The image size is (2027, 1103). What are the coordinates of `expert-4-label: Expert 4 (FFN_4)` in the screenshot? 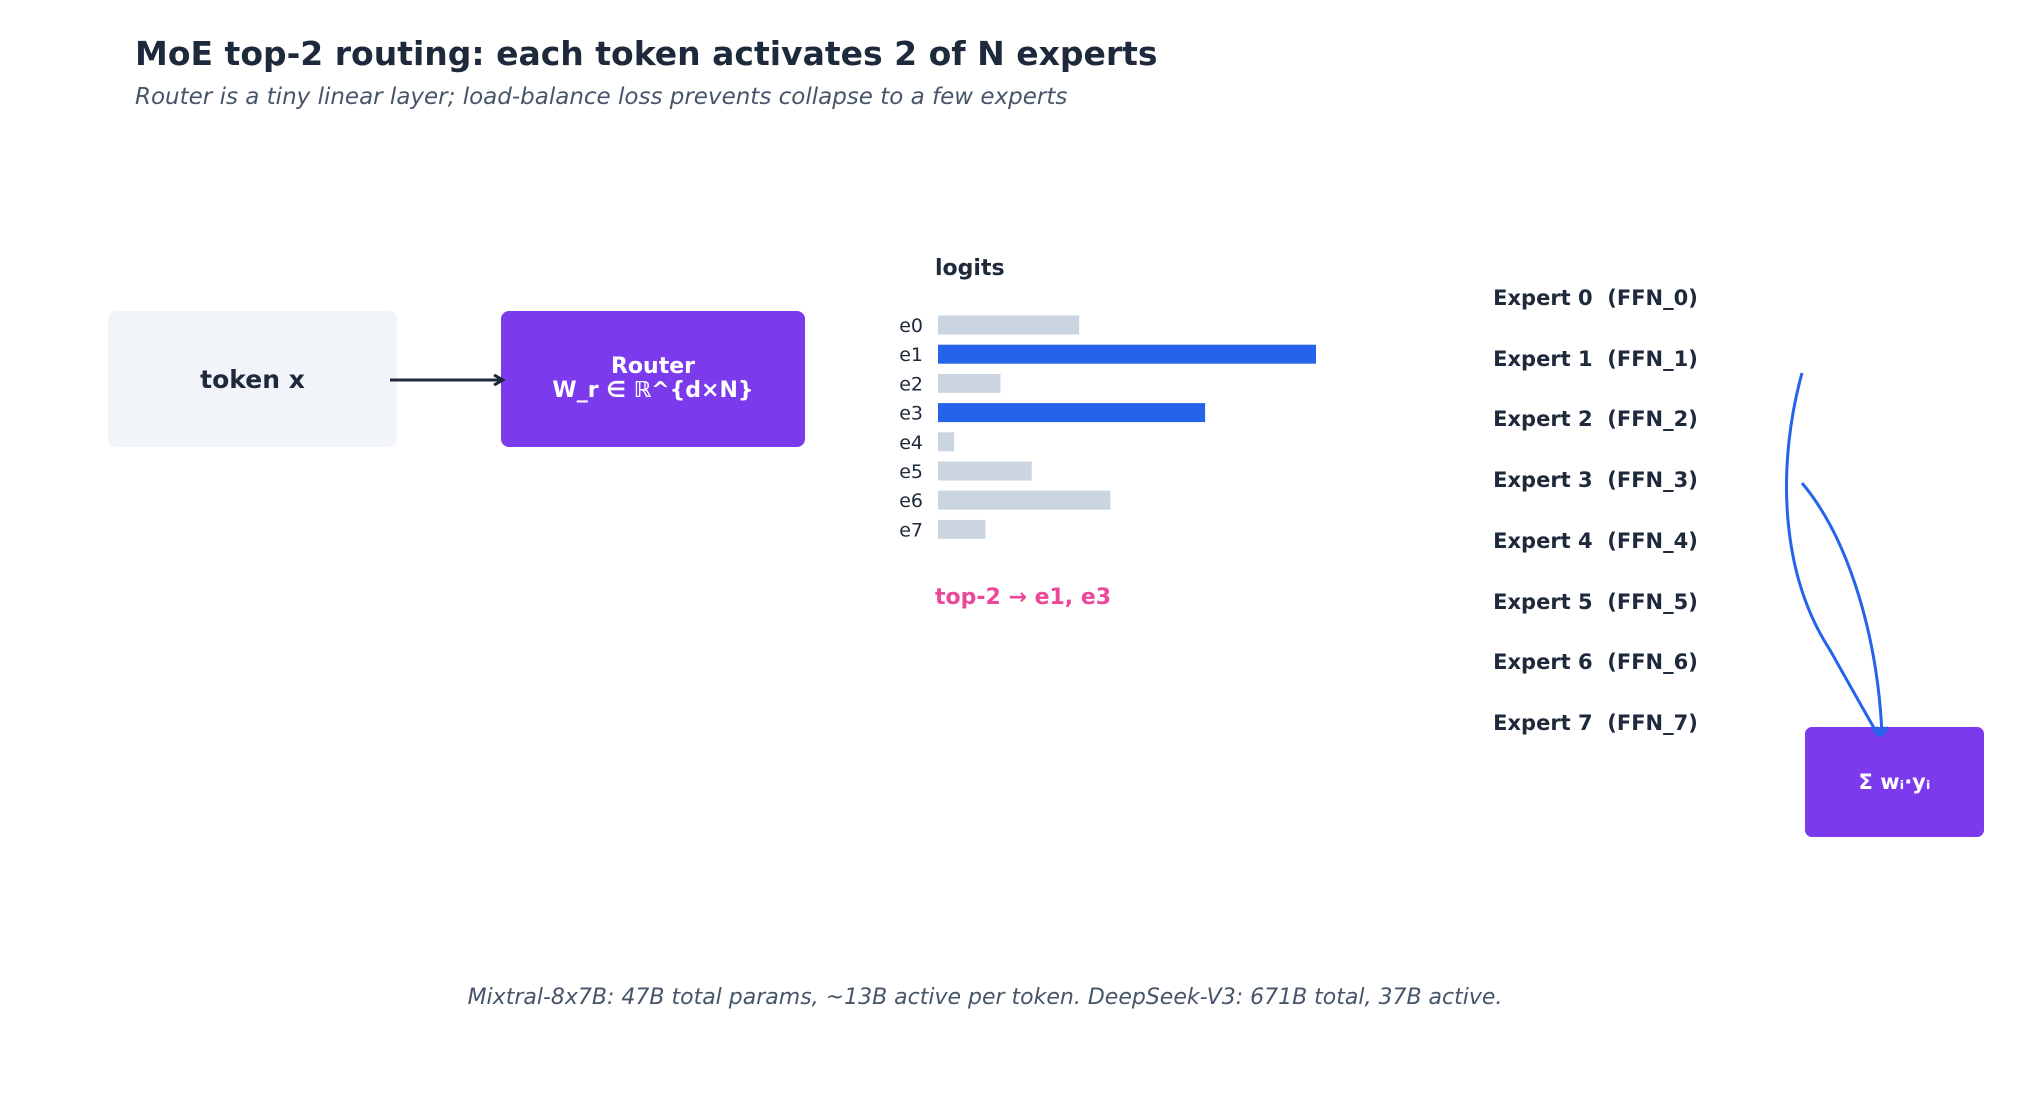 It's located at (1595, 540).